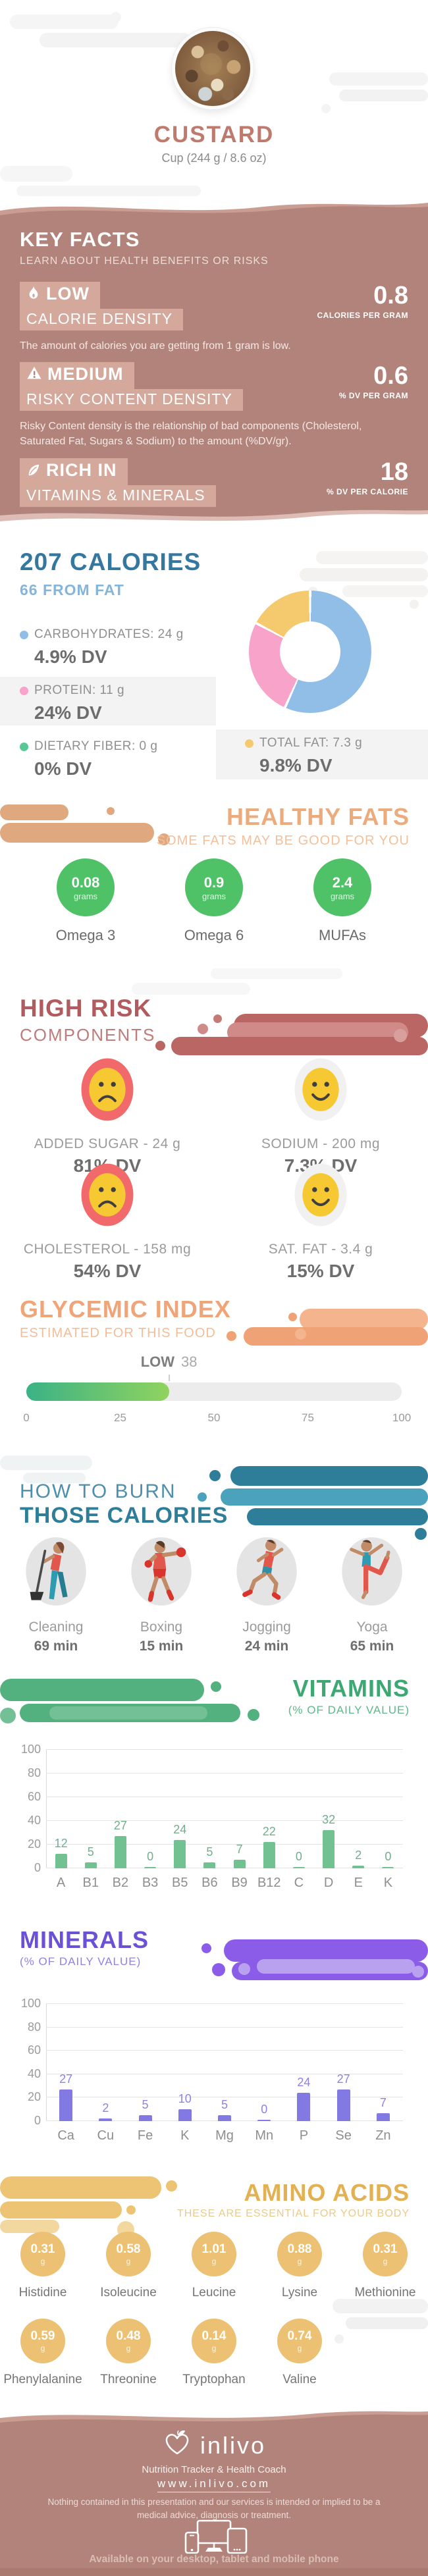 Image resolution: width=428 pixels, height=2576 pixels. I want to click on amino-item: 1.01 g Leucine, so click(214, 2264).